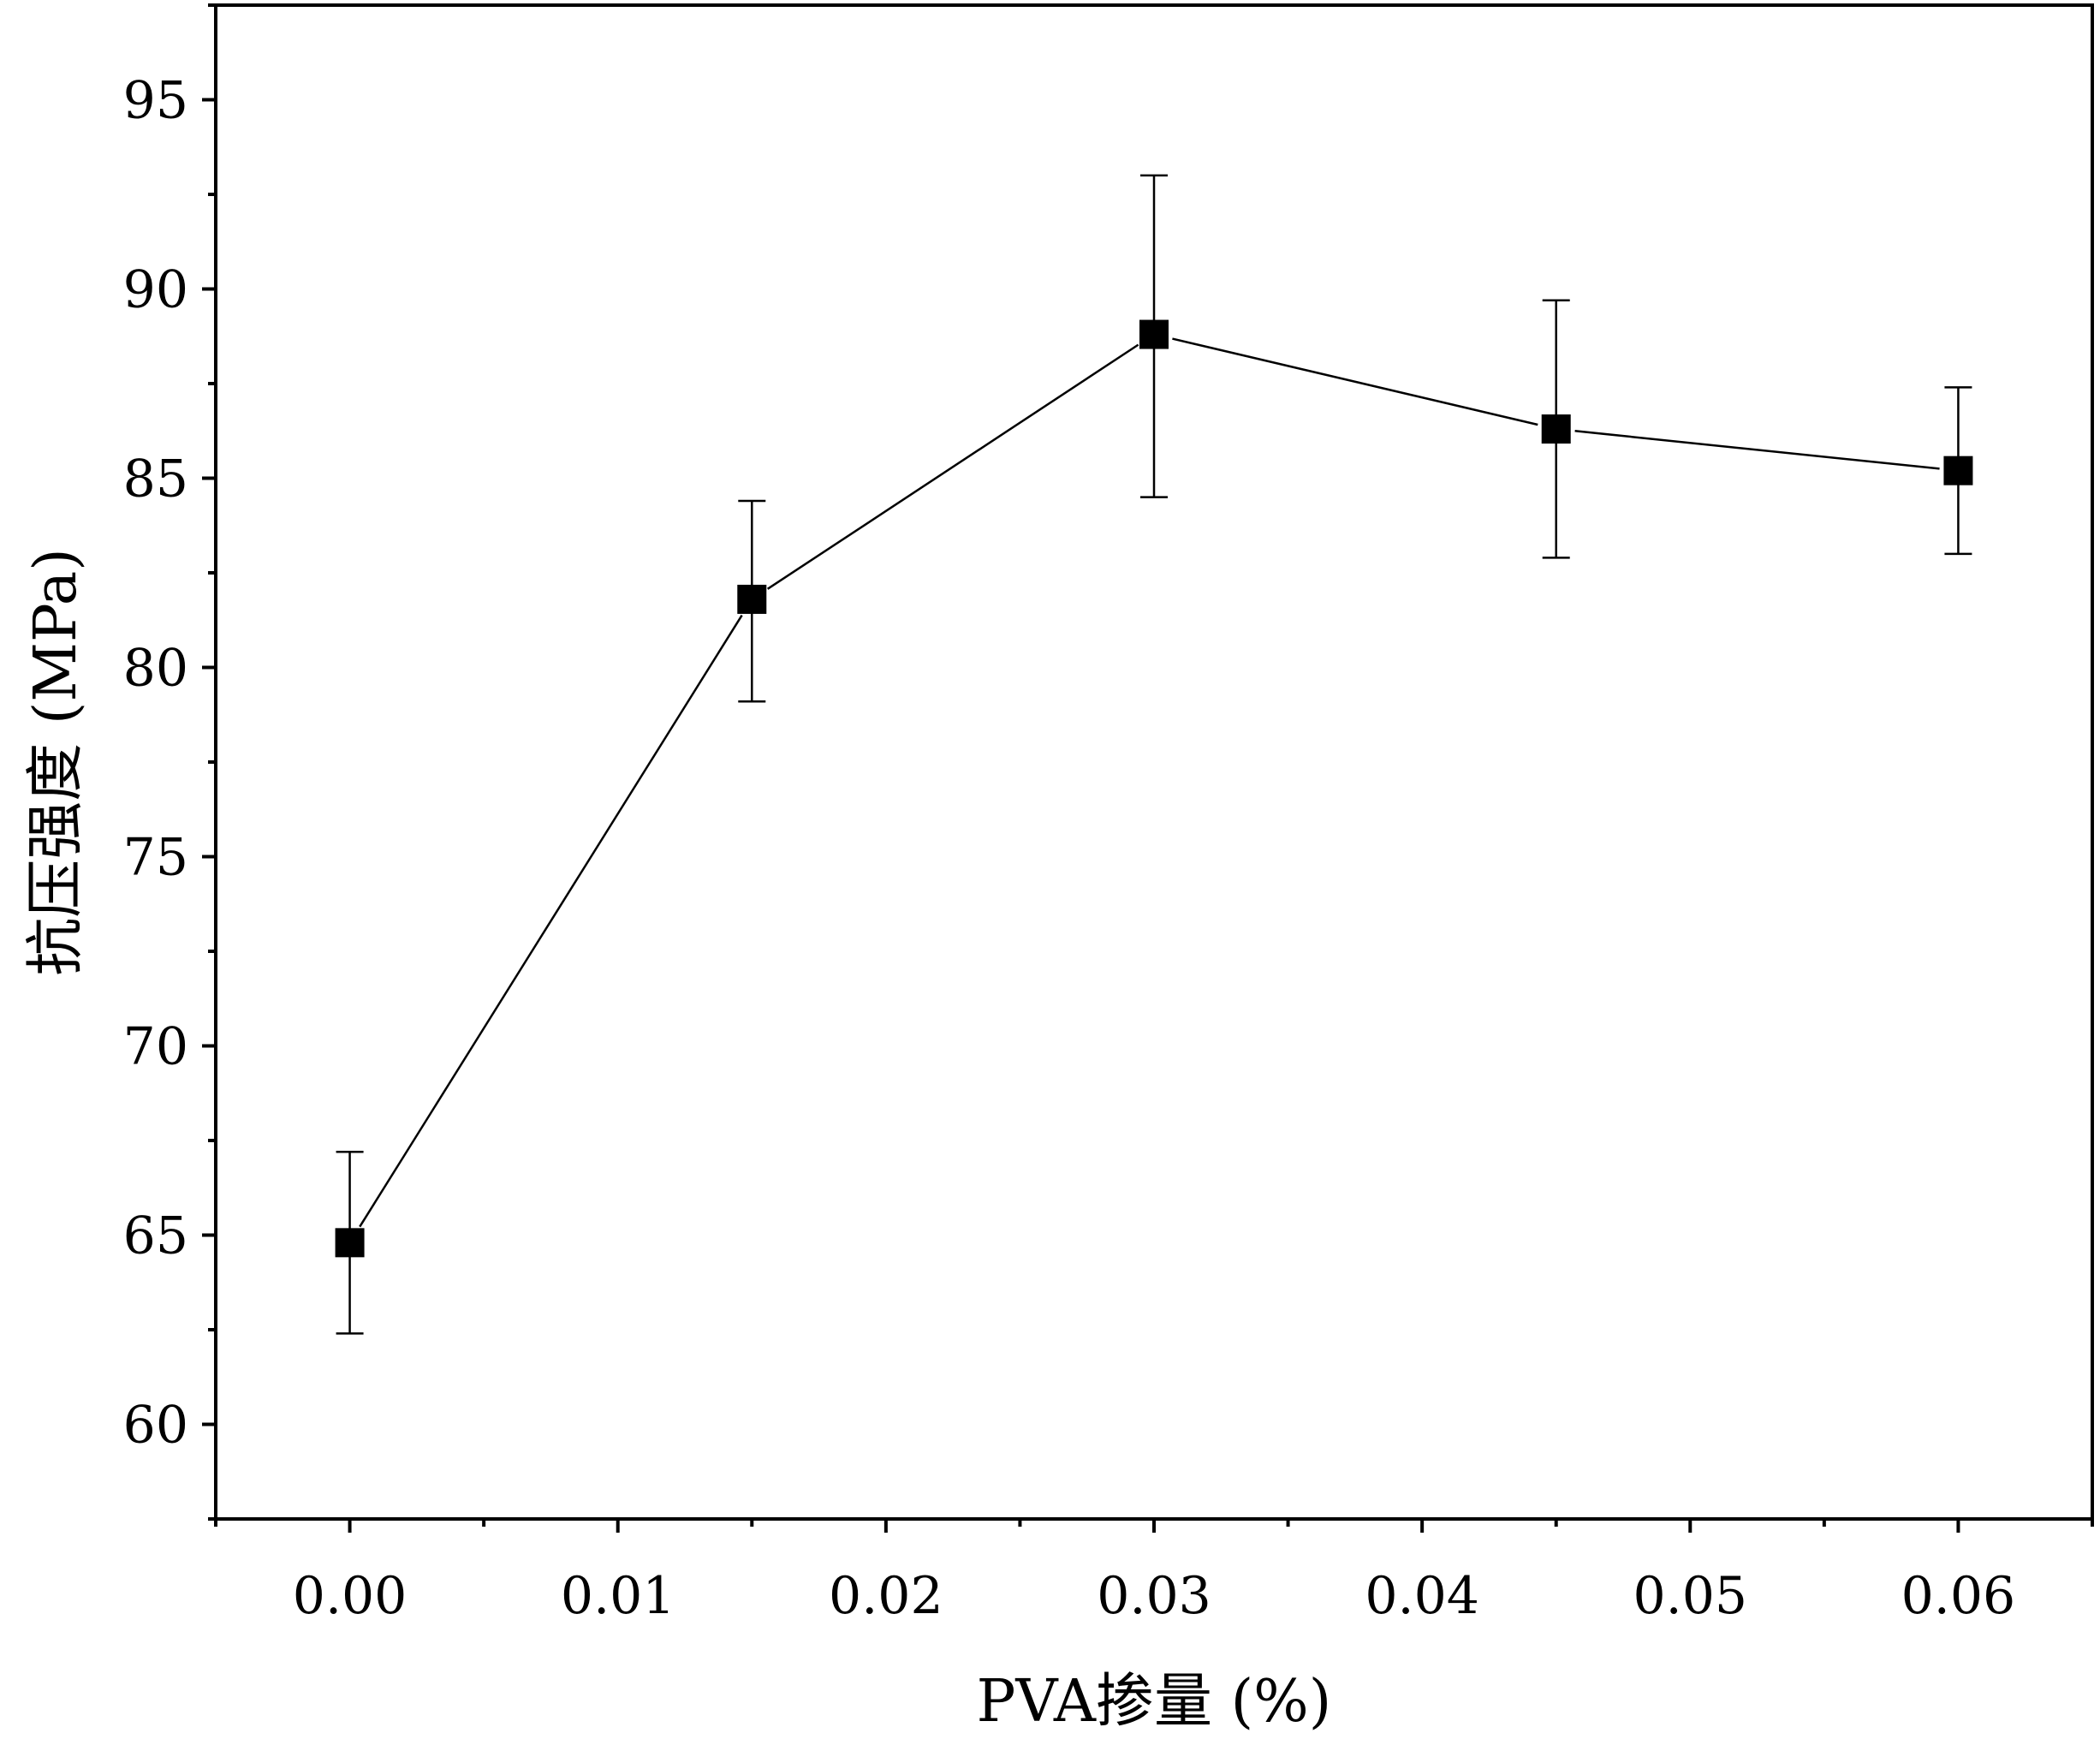 The width and height of the screenshot is (2100, 1745). What do you see at coordinates (155, 669) in the screenshot?
I see `y-tick-label: 80` at bounding box center [155, 669].